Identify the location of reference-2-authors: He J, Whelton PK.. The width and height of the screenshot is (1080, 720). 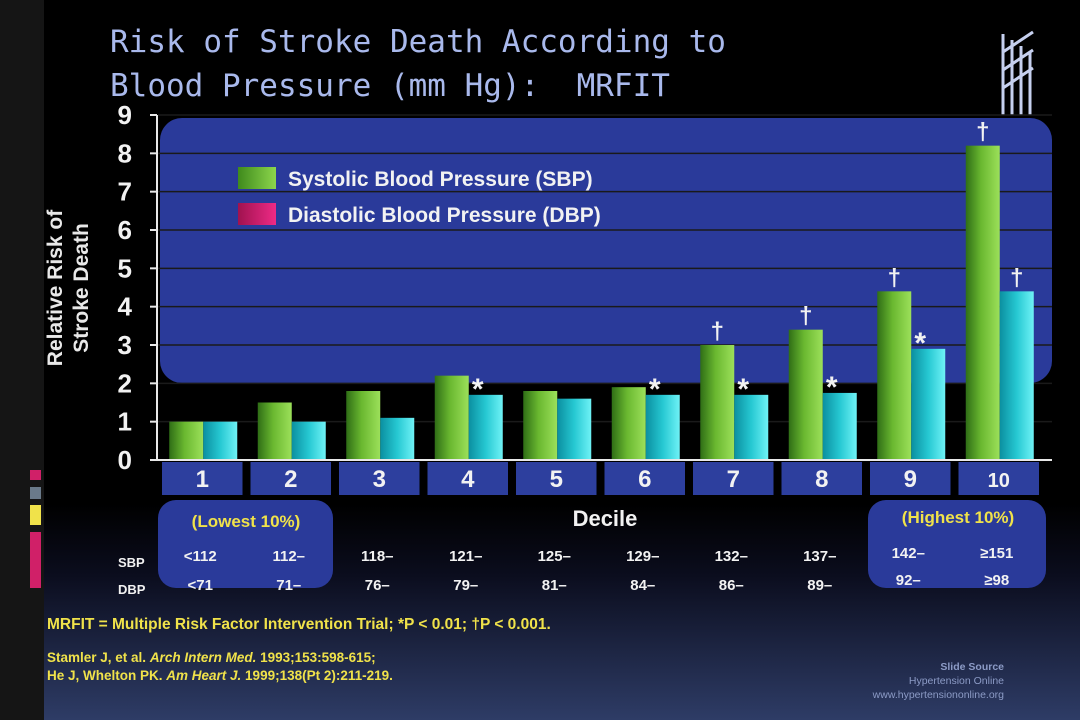
(107, 675).